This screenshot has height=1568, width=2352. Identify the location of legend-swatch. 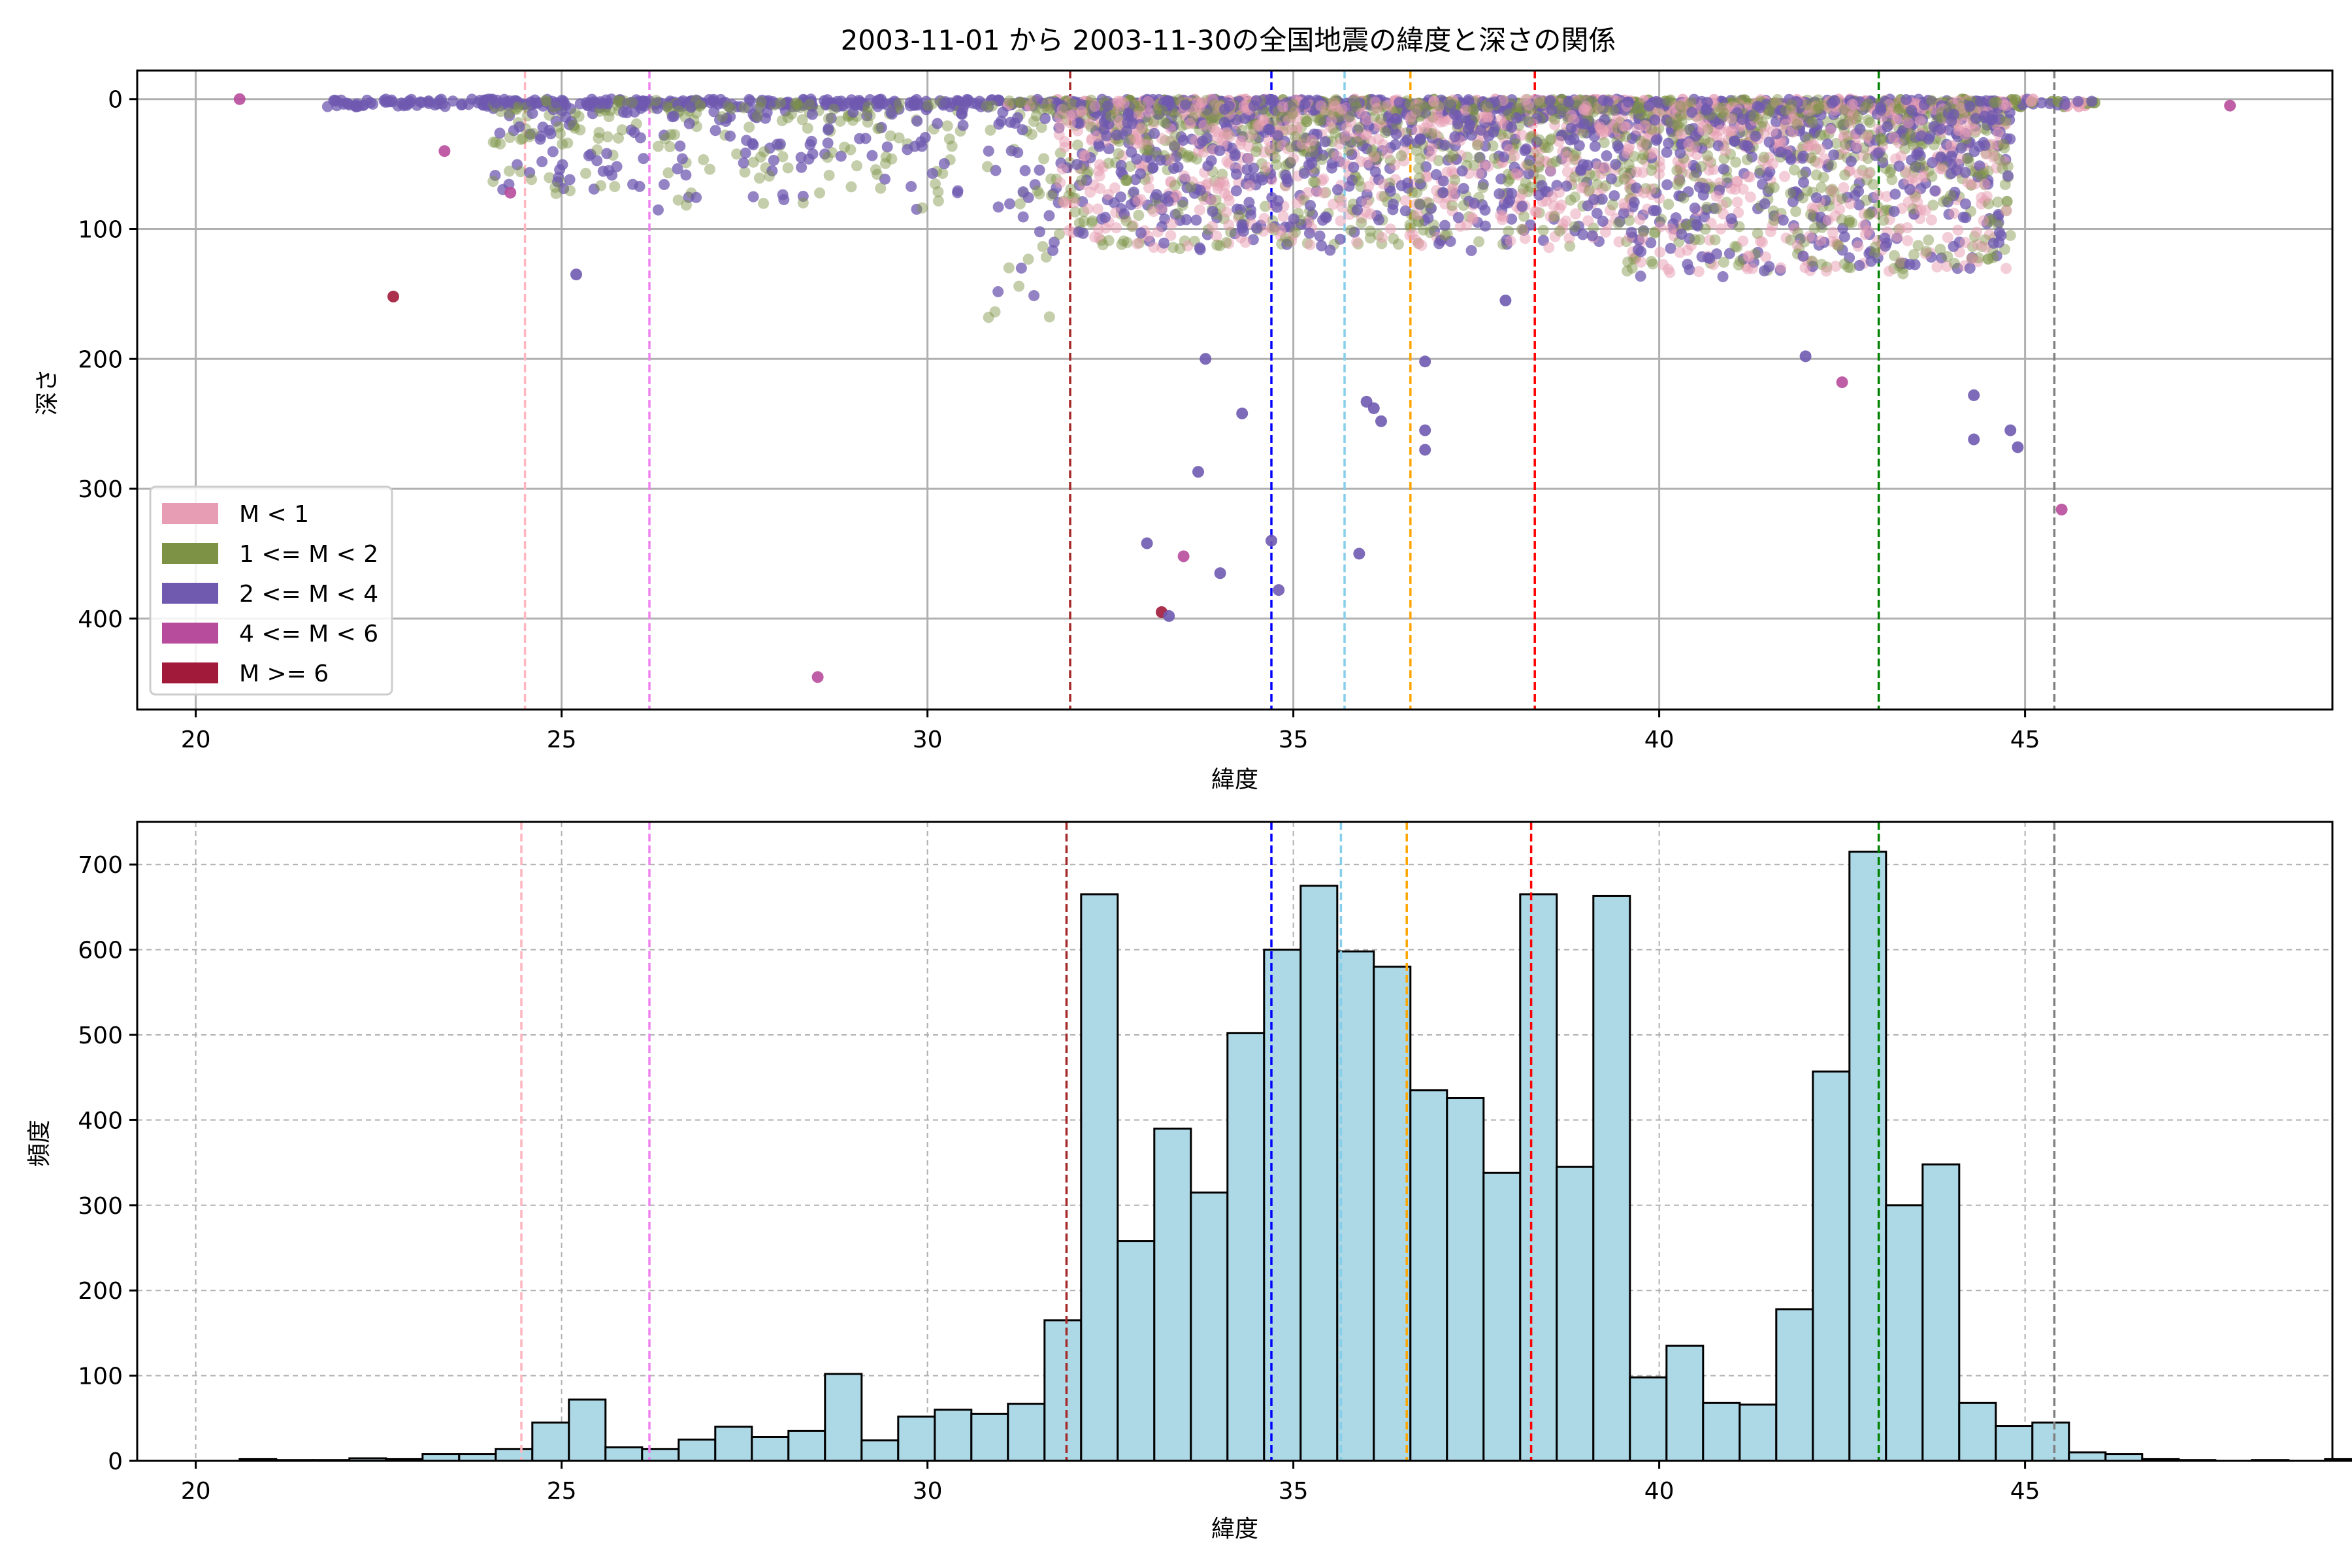
(190, 553).